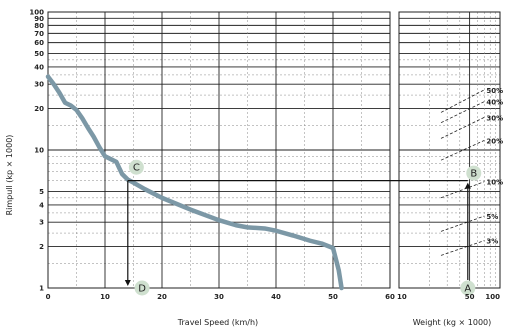  What do you see at coordinates (39, 34) in the screenshot?
I see `y-tick-label: 70` at bounding box center [39, 34].